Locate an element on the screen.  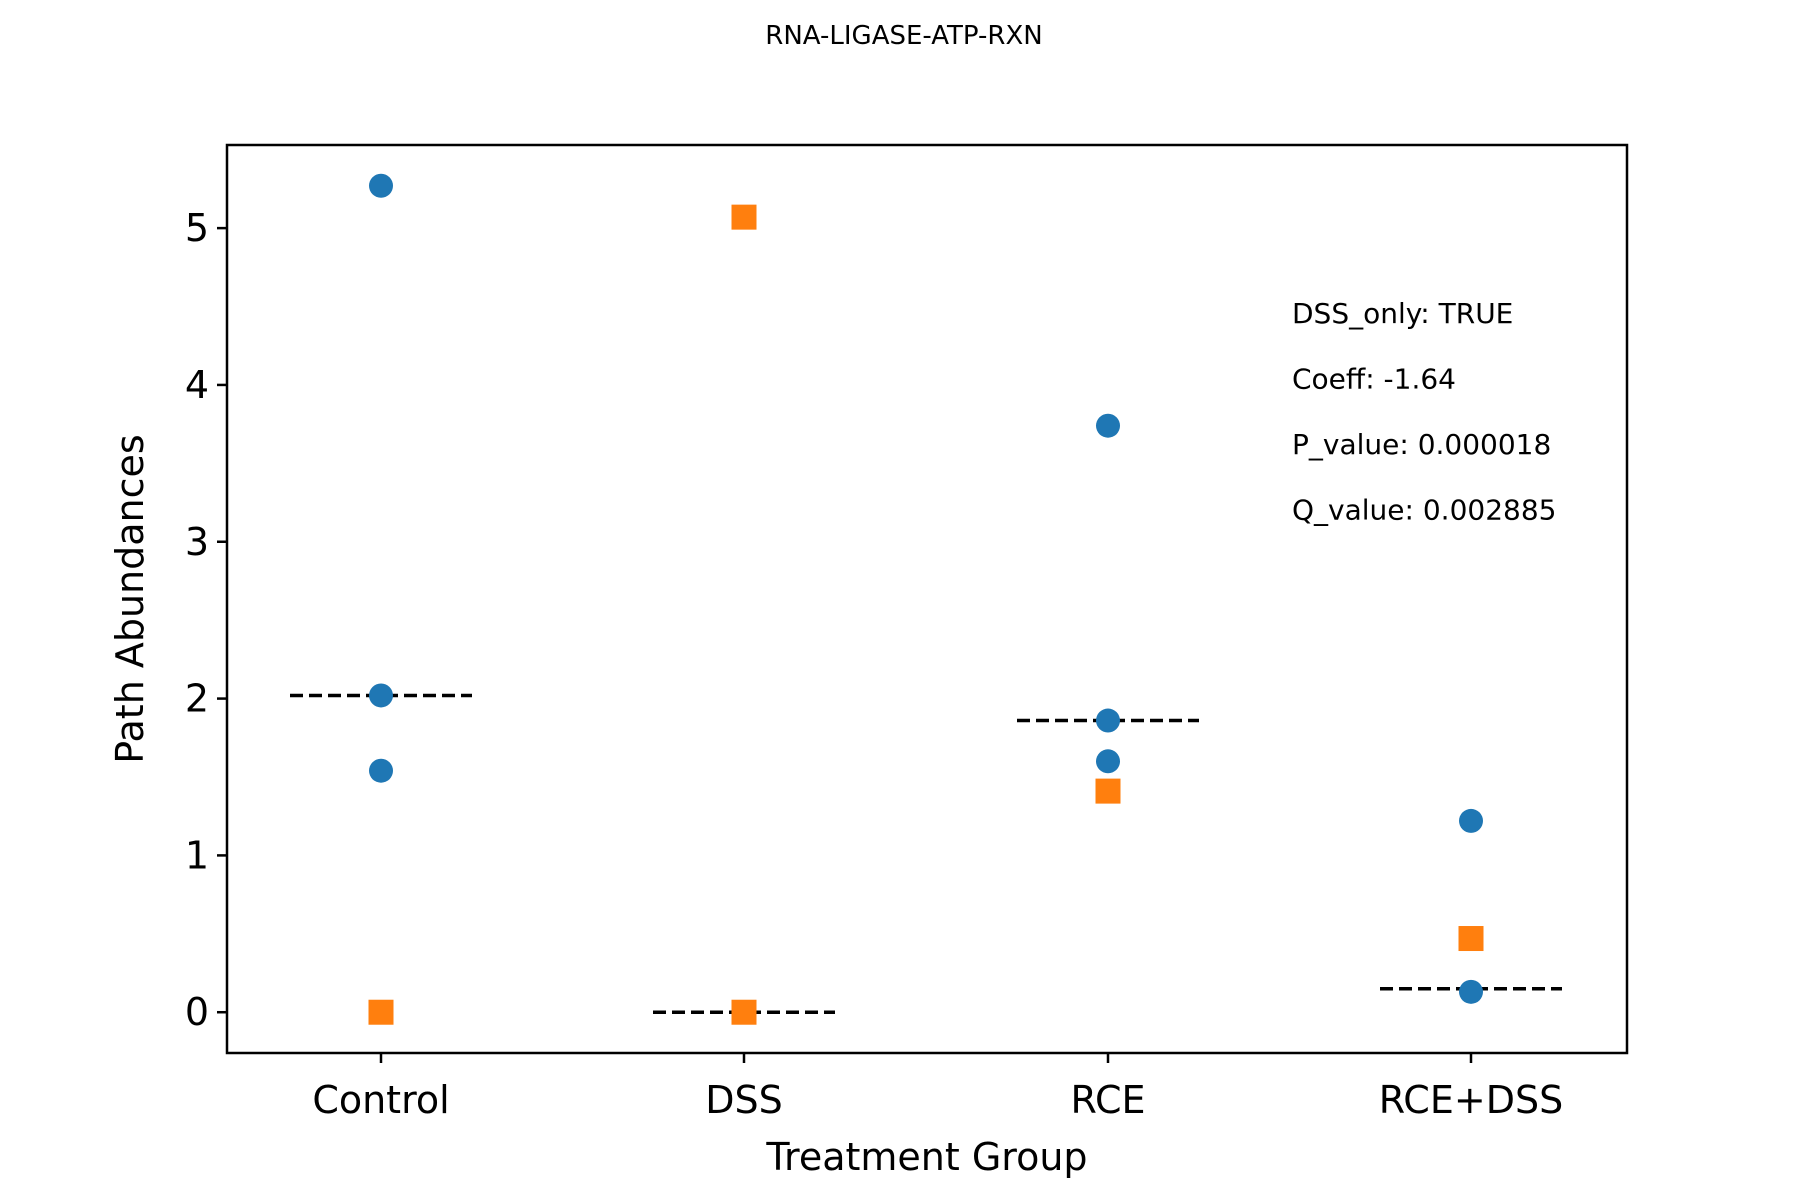
stats-annotation: Q_value: 0.002885 is located at coordinates (1424, 510).